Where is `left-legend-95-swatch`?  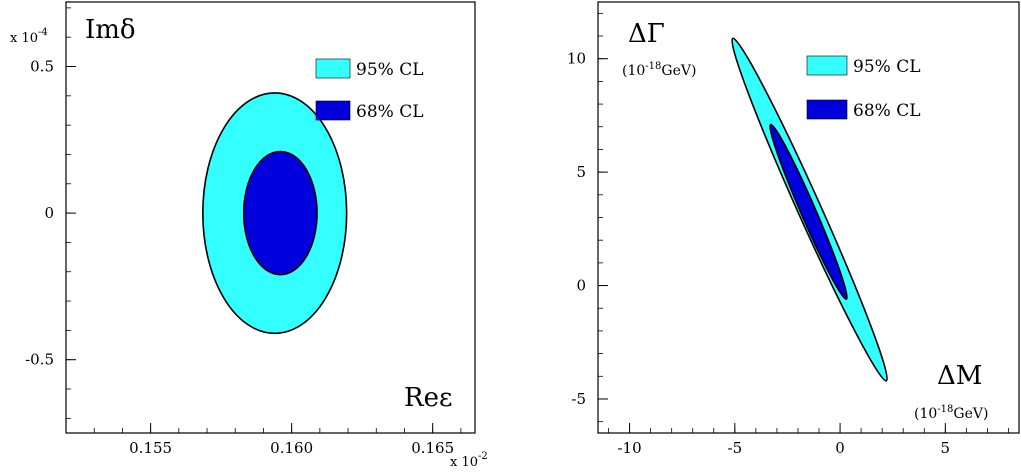
left-legend-95-swatch is located at coordinates (333, 68).